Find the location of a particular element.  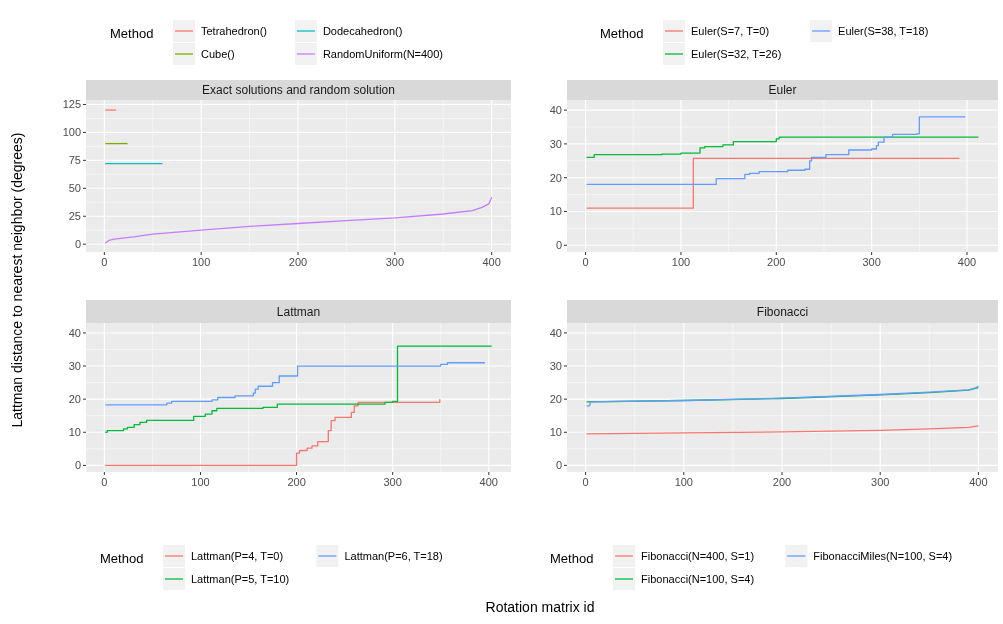

y-axis-title: Lattman distance to nearest neighbor (degrees) is located at coordinates (17, 280).